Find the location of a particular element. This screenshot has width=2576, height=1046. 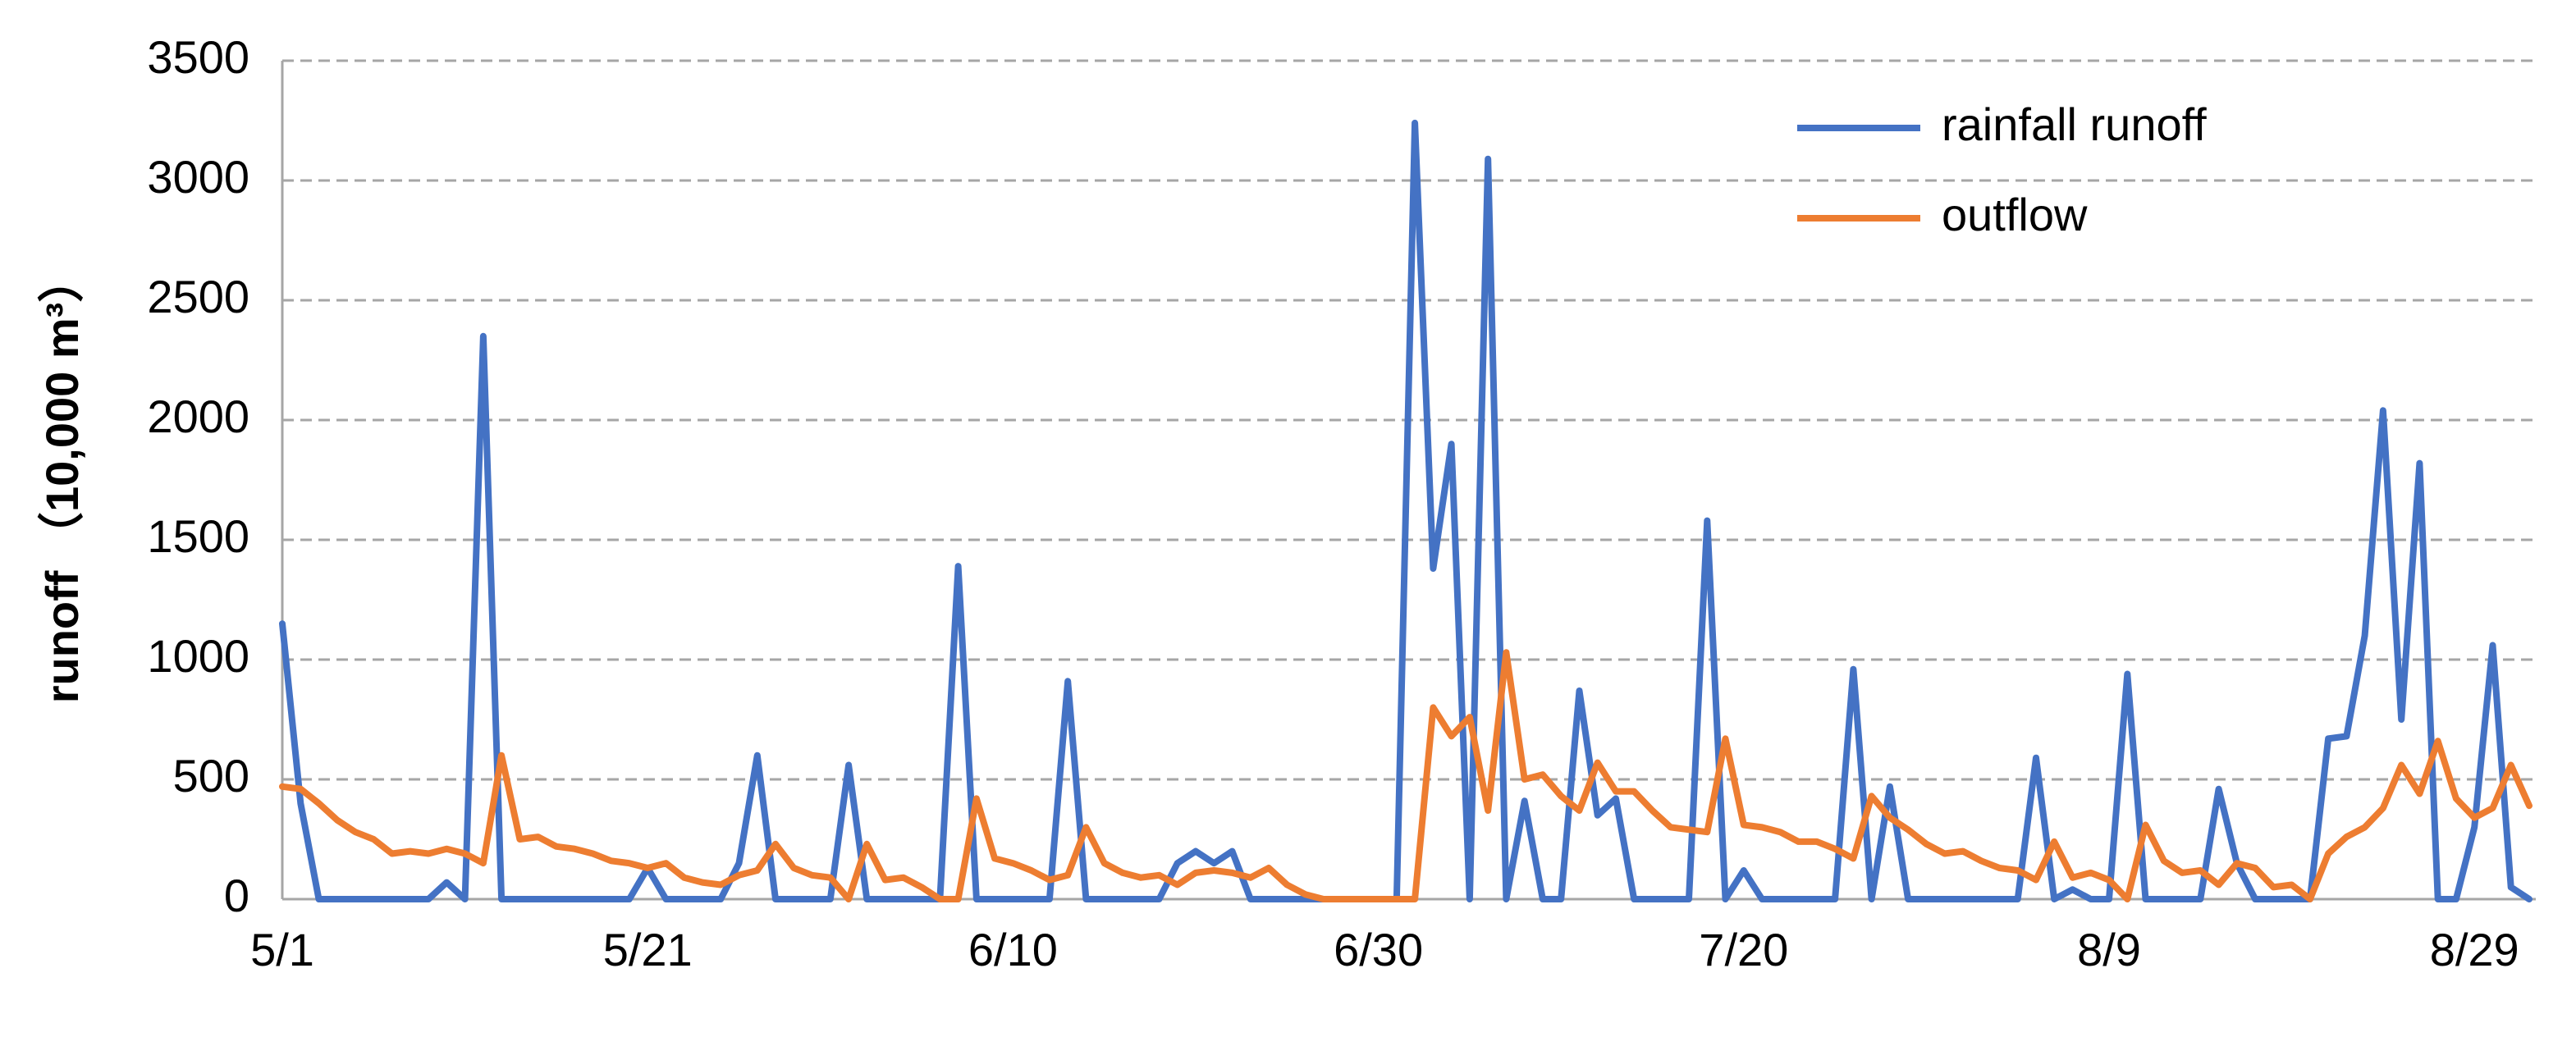

y-axis-label: runoff （10,000 m³） is located at coordinates (62, 481).